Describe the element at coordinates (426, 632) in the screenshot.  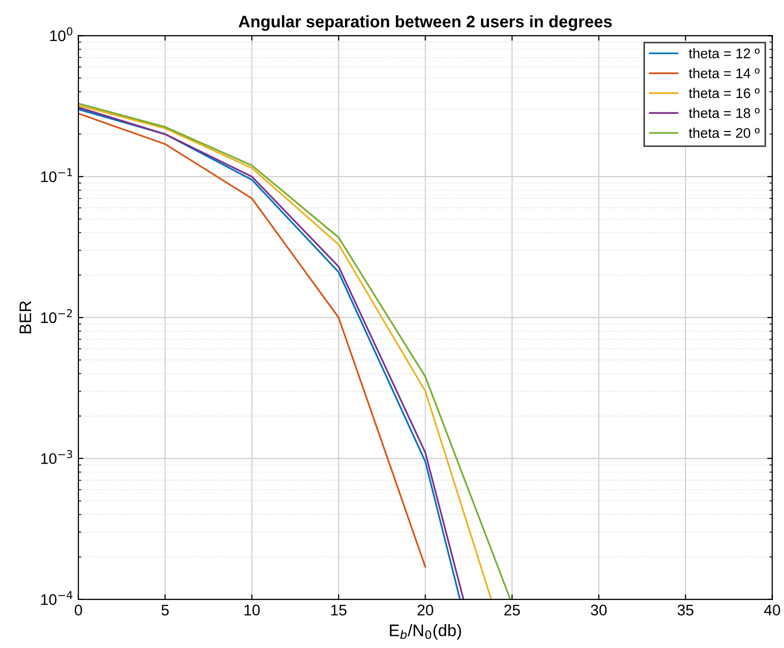
I see `x-axis-title: E$_{b}$/N$_{0}$(db)` at that location.